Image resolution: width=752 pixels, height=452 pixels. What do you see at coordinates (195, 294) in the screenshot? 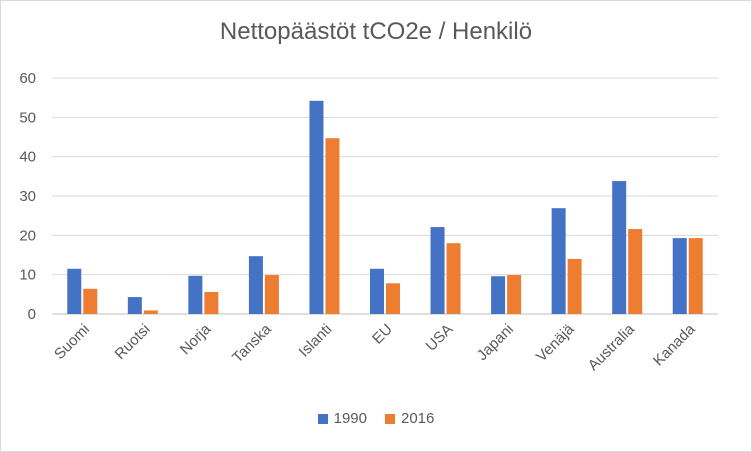
I see `bar-1990-norja` at bounding box center [195, 294].